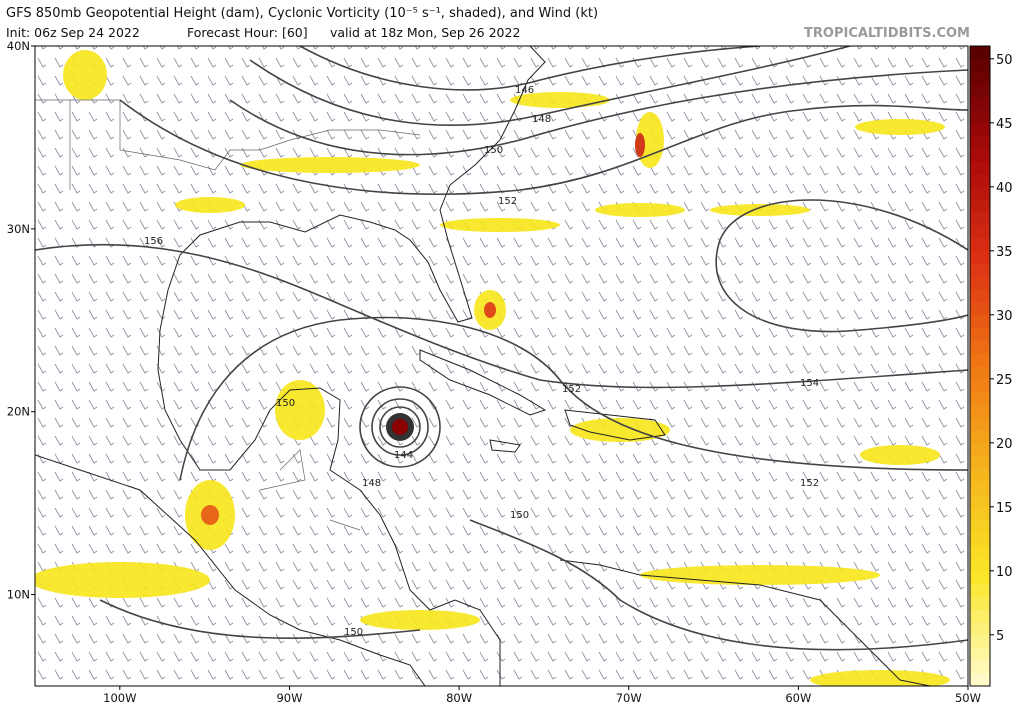  Describe the element at coordinates (1004, 316) in the screenshot. I see `colorbar-label: 30` at that location.